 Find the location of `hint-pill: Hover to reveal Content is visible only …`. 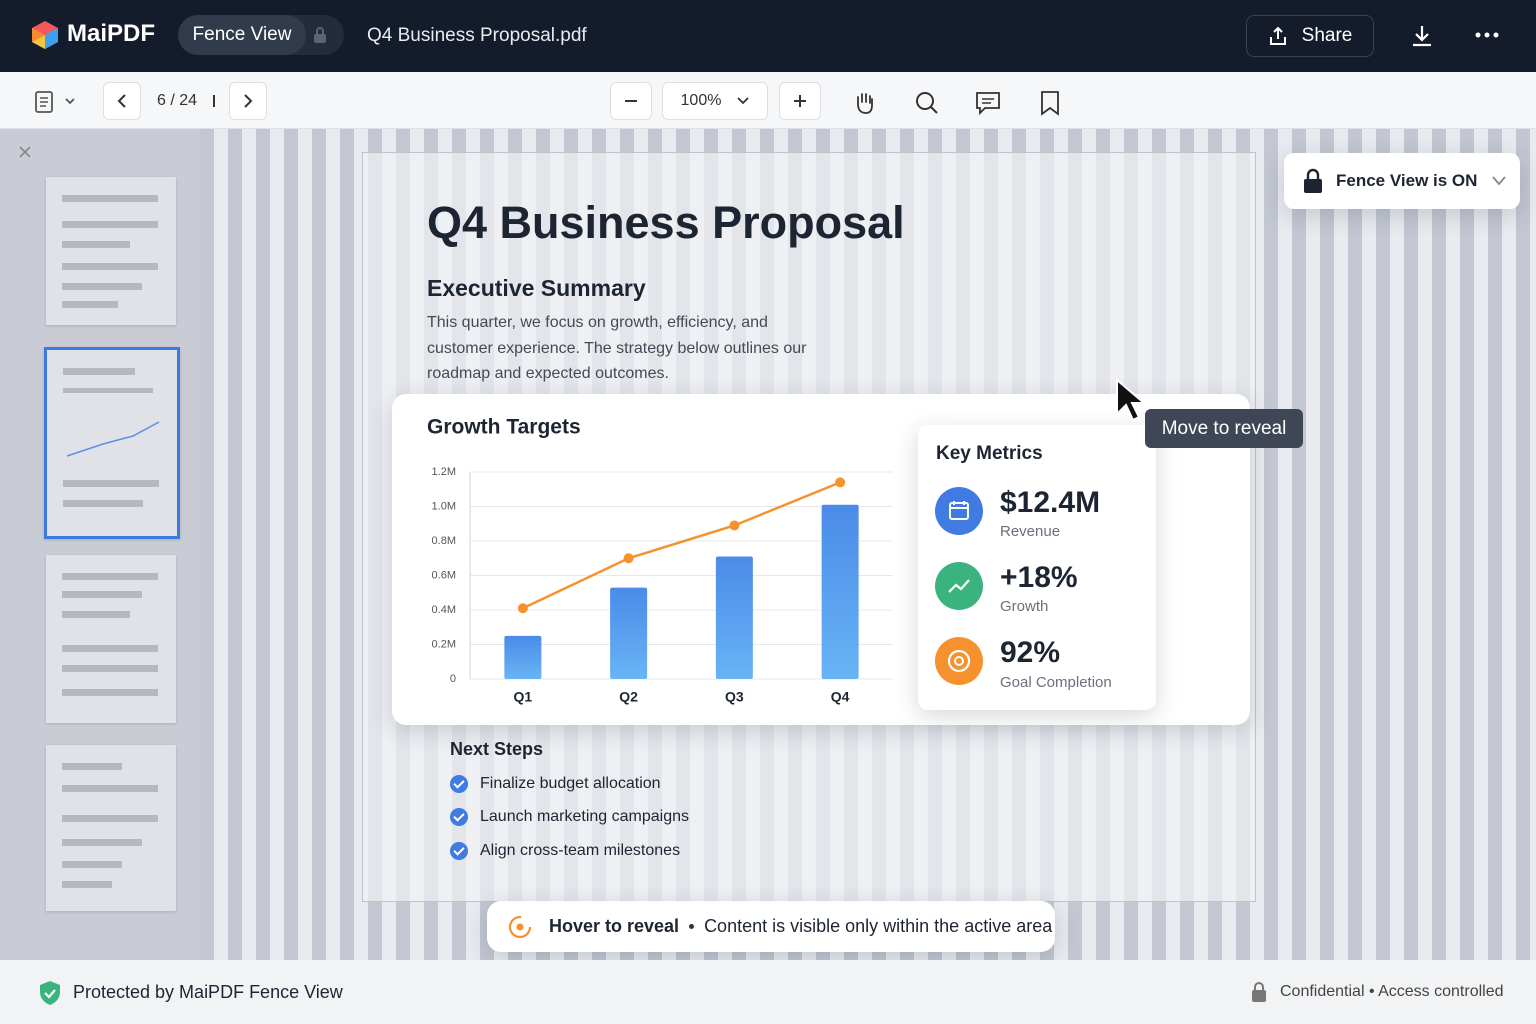

hint-pill: Hover to reveal Content is visible only … is located at coordinates (771, 926).